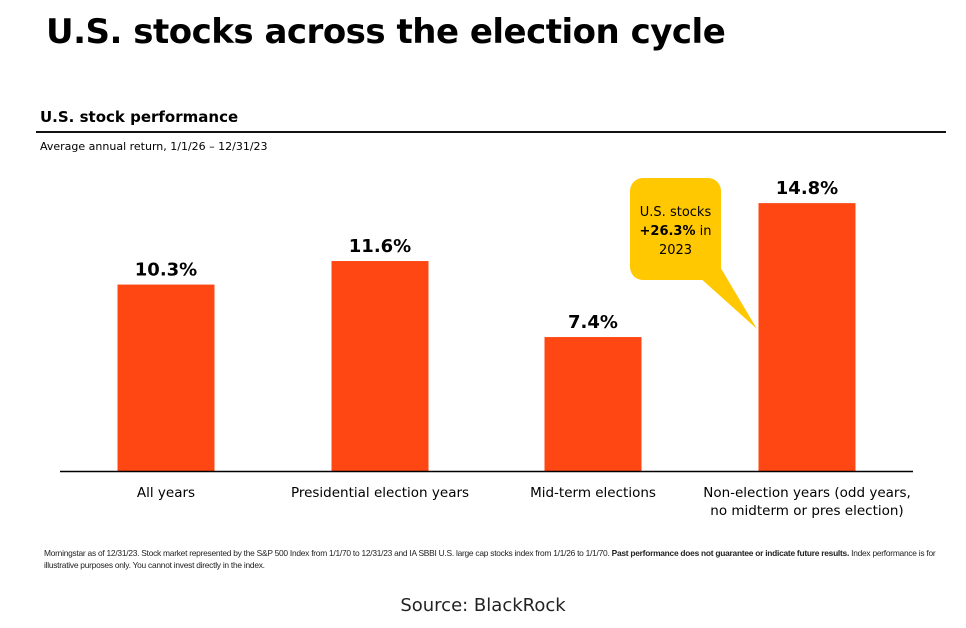 The width and height of the screenshot is (966, 628). Describe the element at coordinates (593, 322) in the screenshot. I see `data-label-3: 7.4%` at that location.